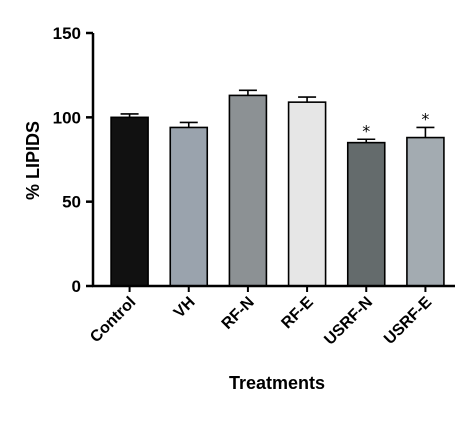  I want to click on x-tick-label: Control, so click(113, 320).